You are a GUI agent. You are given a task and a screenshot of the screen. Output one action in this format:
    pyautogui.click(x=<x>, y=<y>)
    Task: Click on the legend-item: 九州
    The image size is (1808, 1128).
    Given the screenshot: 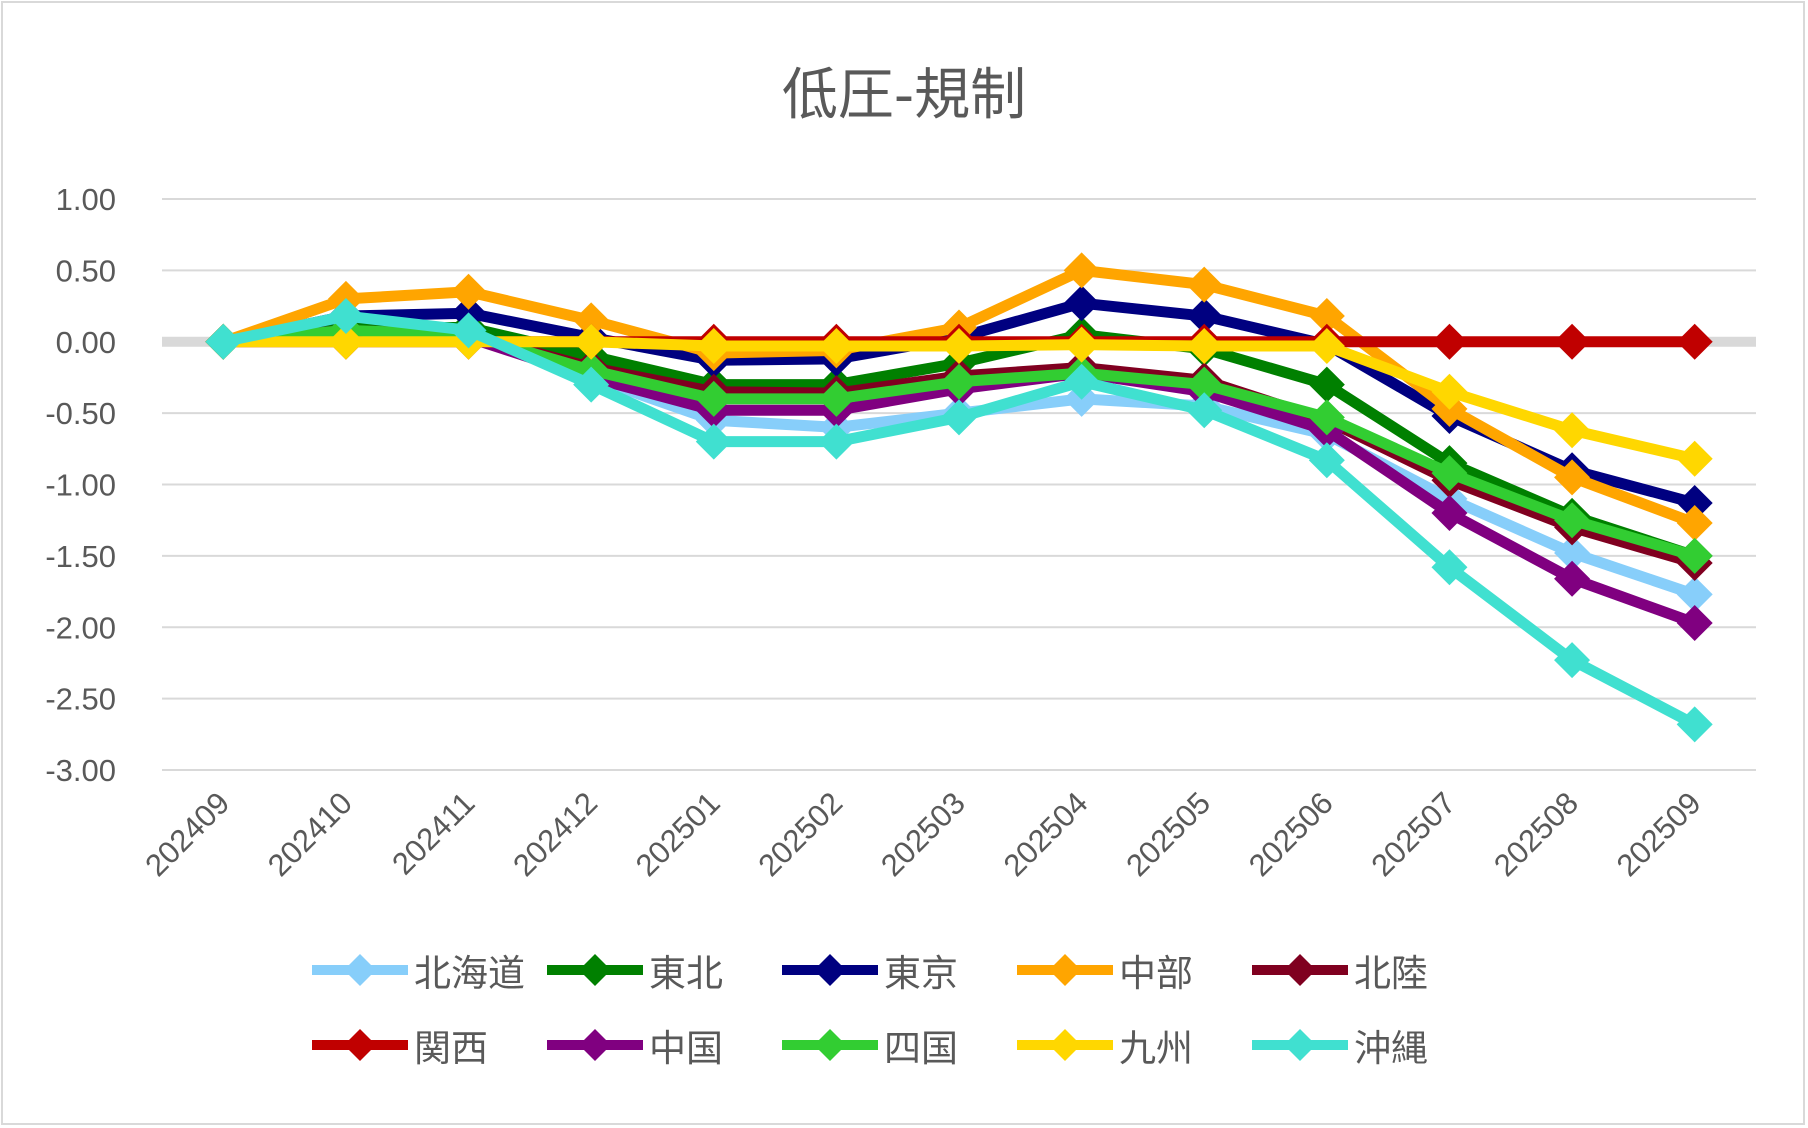 What is the action you would take?
    pyautogui.click(x=1104, y=1045)
    